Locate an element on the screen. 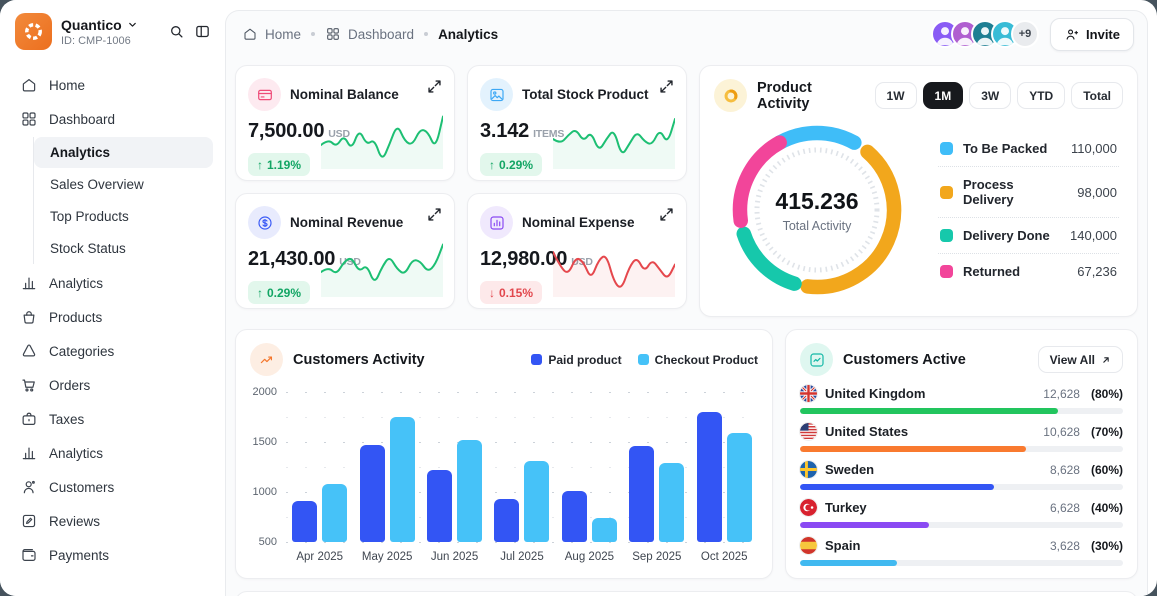 The width and height of the screenshot is (1157, 596). legend-row-to-be-packed: To Be Packed 110,000 is located at coordinates (1028, 149).